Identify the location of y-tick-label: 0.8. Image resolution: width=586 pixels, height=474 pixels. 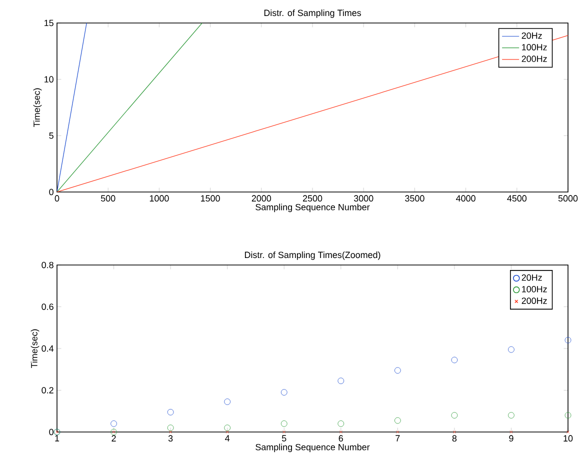
(48, 265).